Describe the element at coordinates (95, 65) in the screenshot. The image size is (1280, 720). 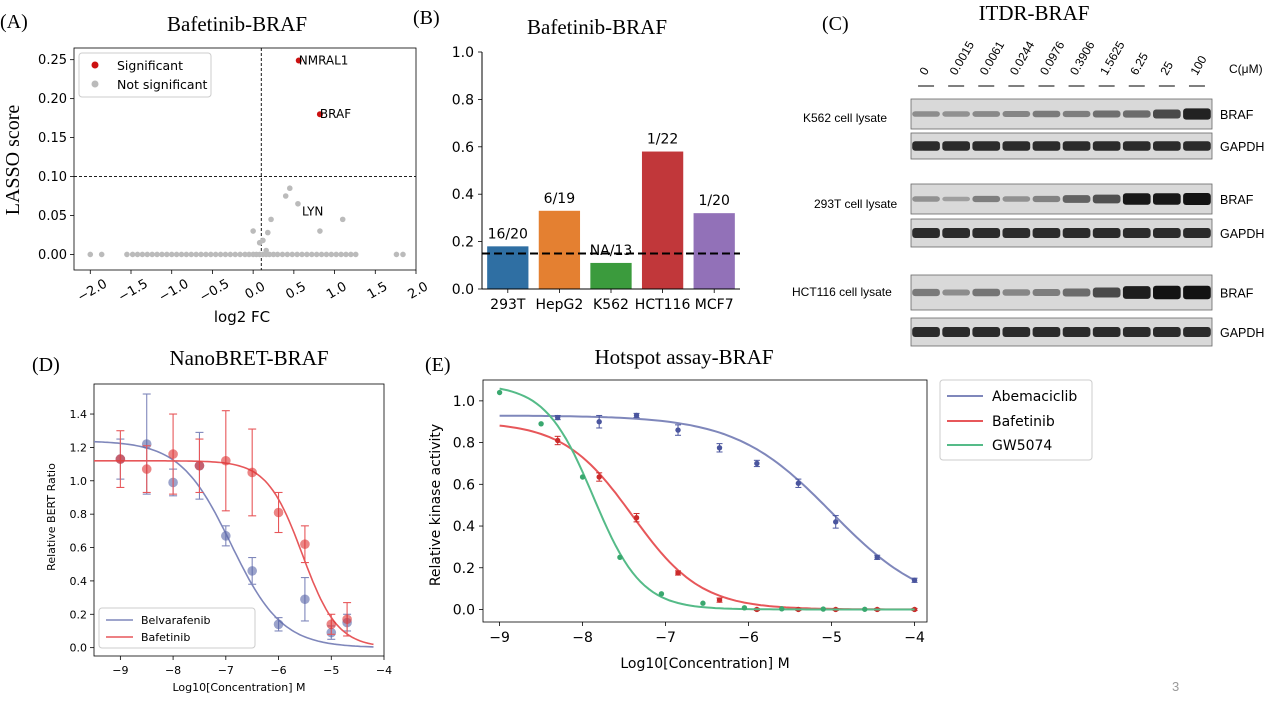
I see `legend-significant-marker` at that location.